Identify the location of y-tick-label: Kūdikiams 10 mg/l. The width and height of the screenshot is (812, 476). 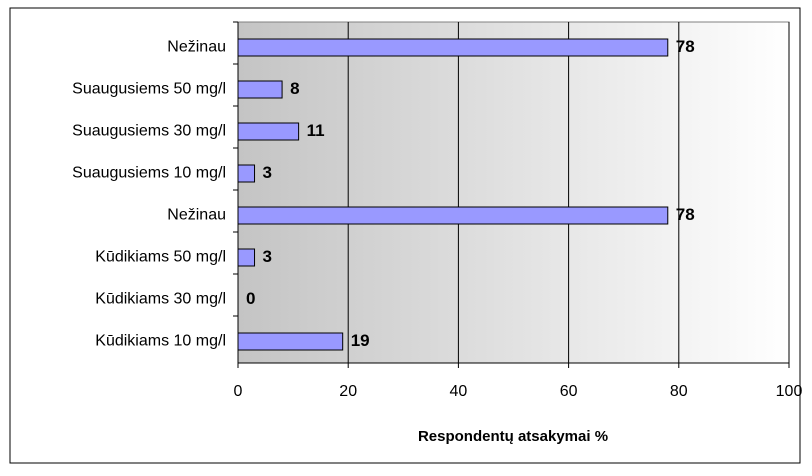
(160, 341).